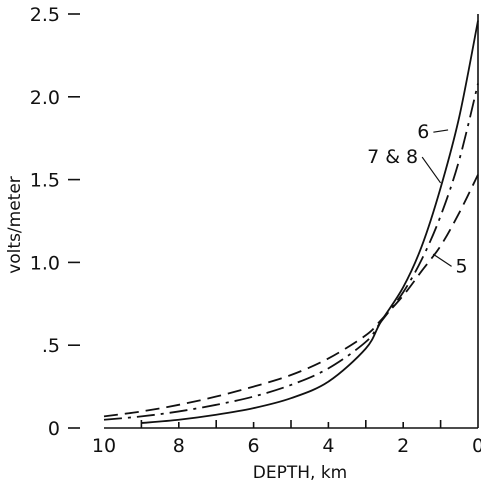 The image size is (481, 488). Describe the element at coordinates (403, 446) in the screenshot. I see `x-tick-label: 2` at that location.